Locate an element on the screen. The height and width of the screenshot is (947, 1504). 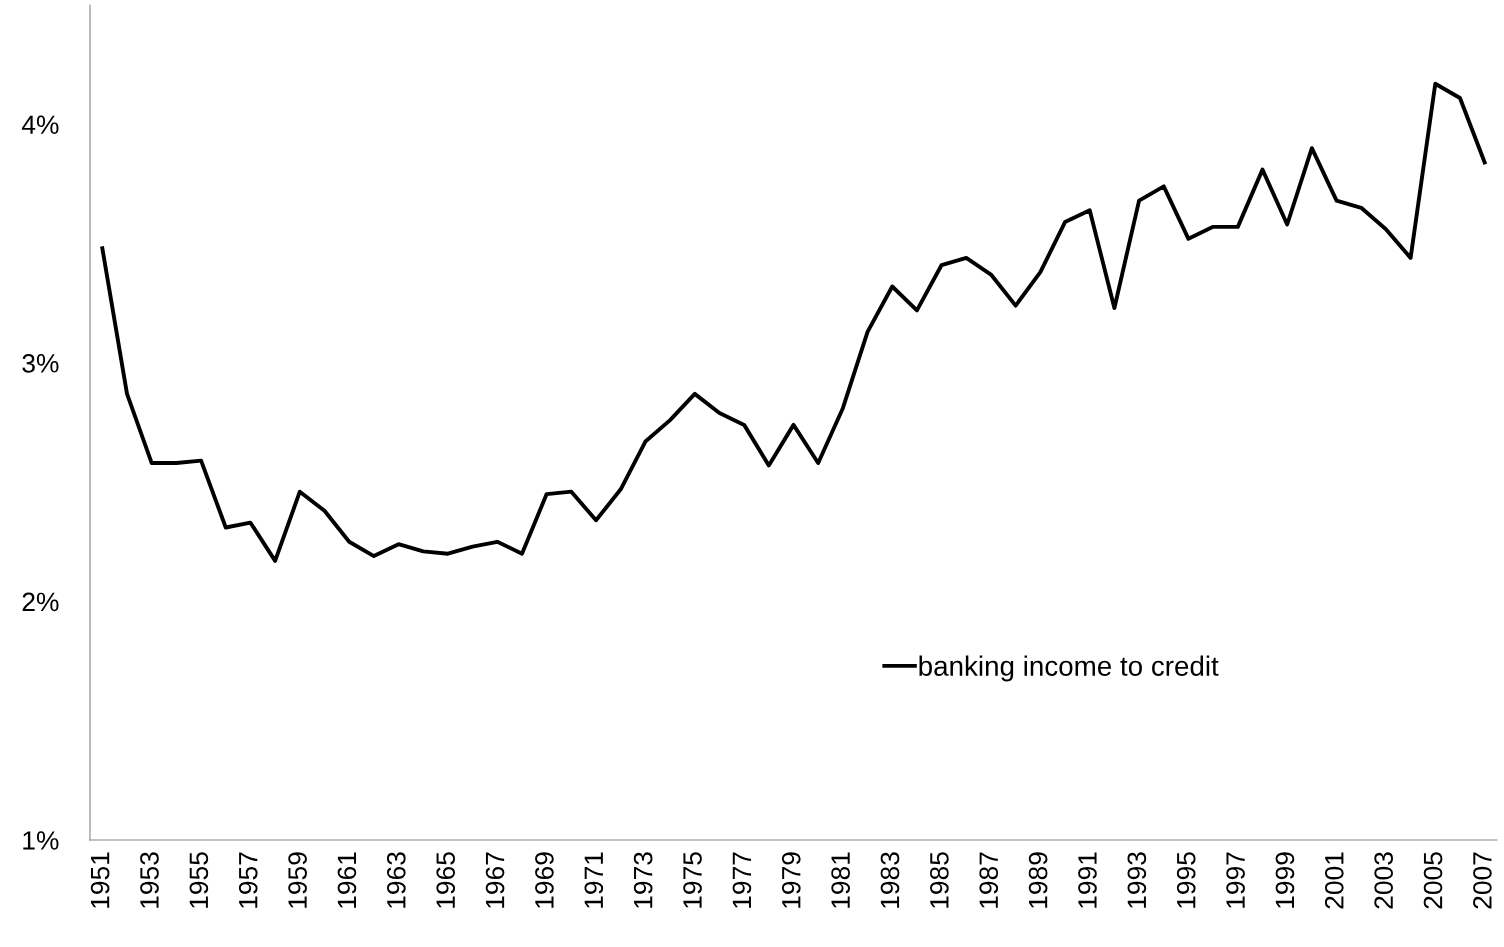
y-tick-label: 2% is located at coordinates (40, 602).